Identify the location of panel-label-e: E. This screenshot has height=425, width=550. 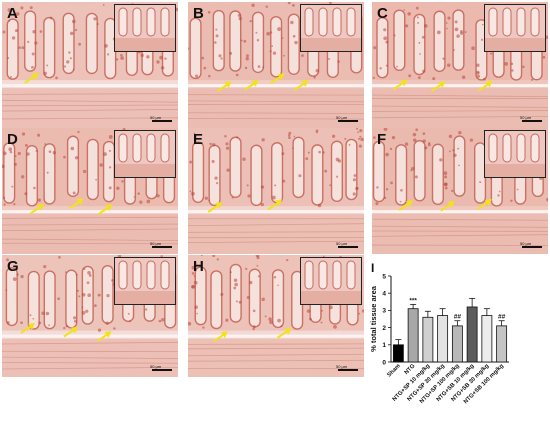
(198, 139).